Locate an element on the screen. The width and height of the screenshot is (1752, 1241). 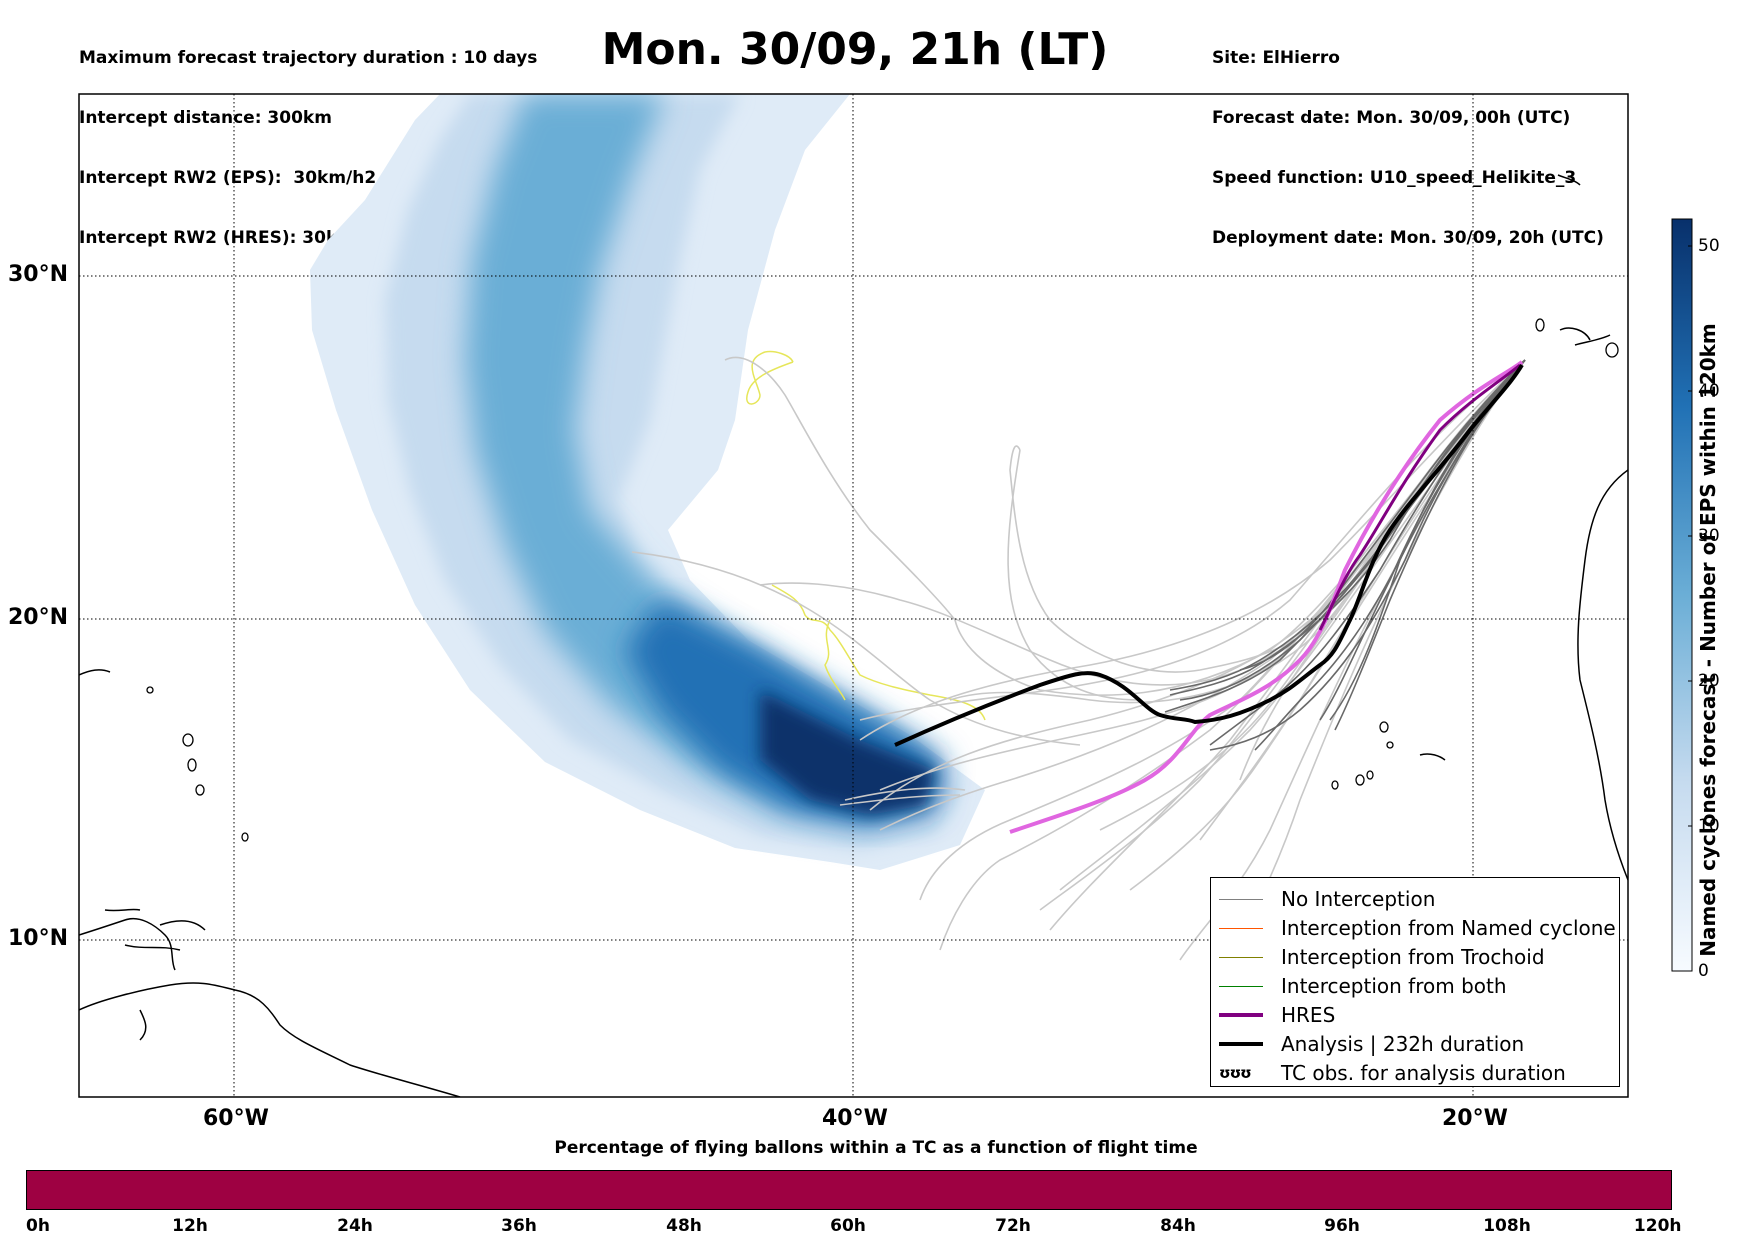
time-tick-label: 84h is located at coordinates (1178, 1226).